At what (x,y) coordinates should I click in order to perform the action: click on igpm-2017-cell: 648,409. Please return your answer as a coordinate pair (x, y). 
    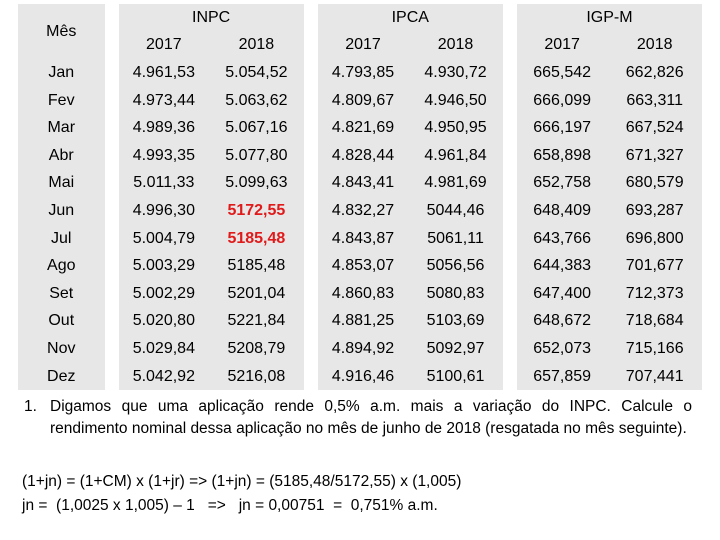
    Looking at the image, I should click on (562, 211).